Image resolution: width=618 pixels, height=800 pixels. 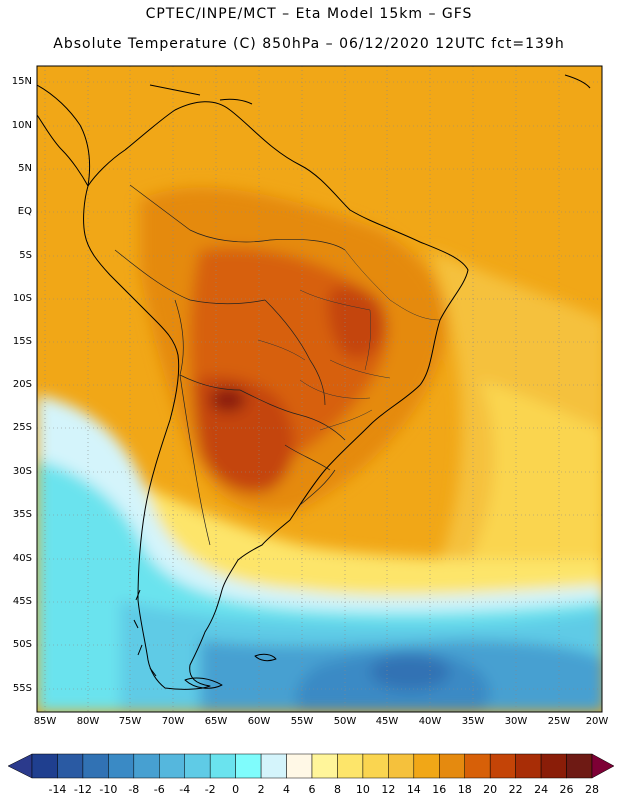 I want to click on colorbar-label: 0, so click(x=236, y=789).